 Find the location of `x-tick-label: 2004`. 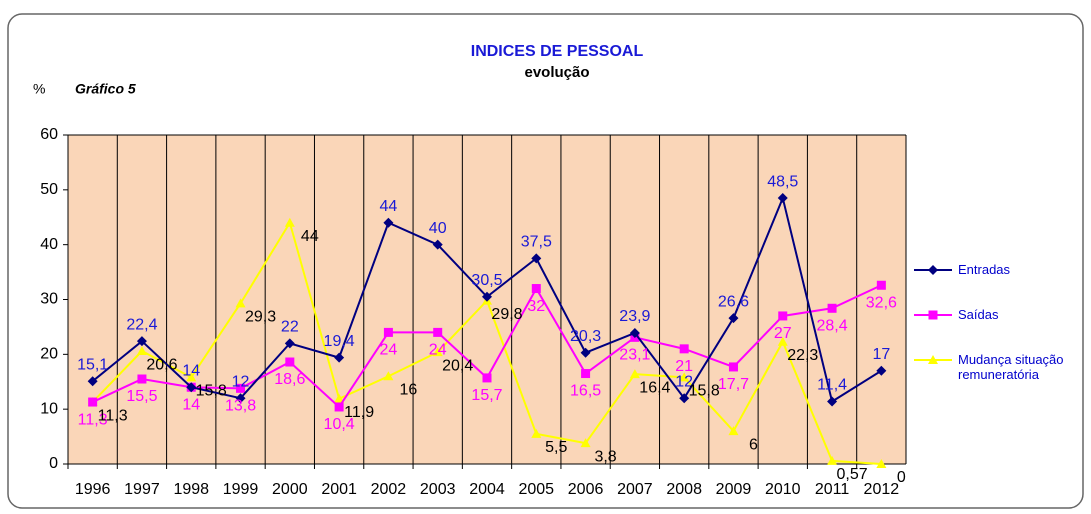

x-tick-label: 2004 is located at coordinates (487, 489).